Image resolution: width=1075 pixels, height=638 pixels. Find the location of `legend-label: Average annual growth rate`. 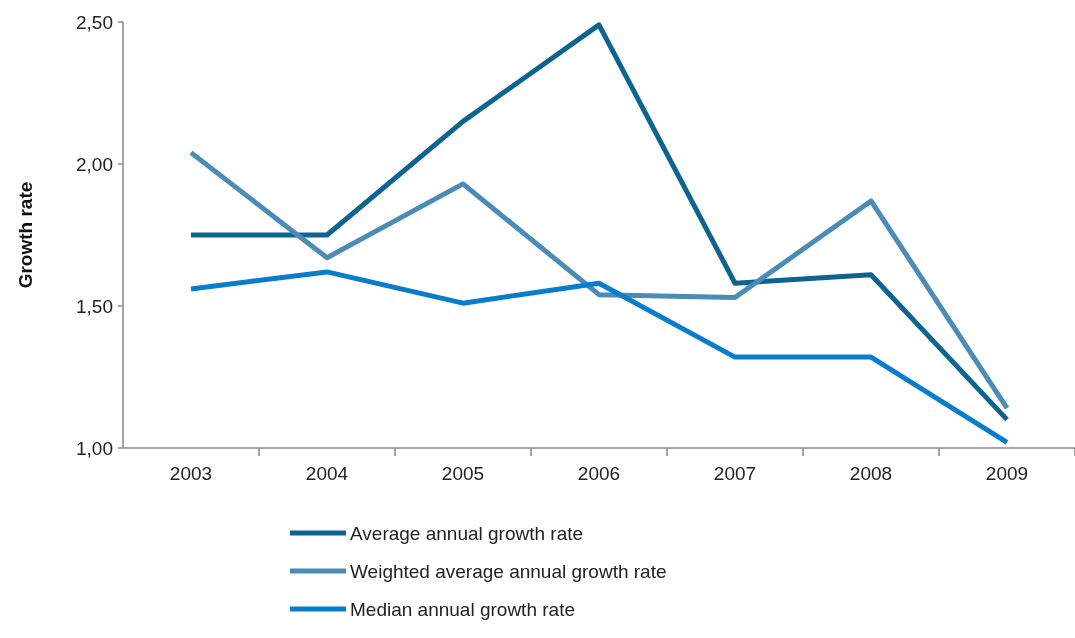

legend-label: Average annual growth rate is located at coordinates (467, 533).